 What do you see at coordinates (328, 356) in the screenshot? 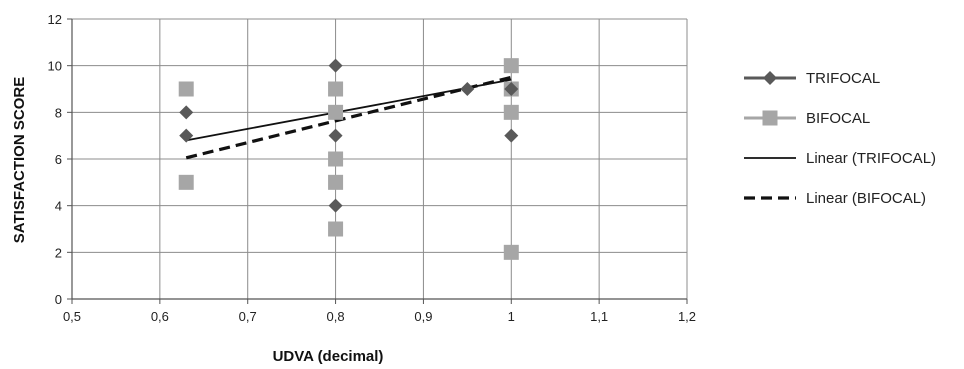
I see `x-axis-title: UDVA (decimal)` at bounding box center [328, 356].